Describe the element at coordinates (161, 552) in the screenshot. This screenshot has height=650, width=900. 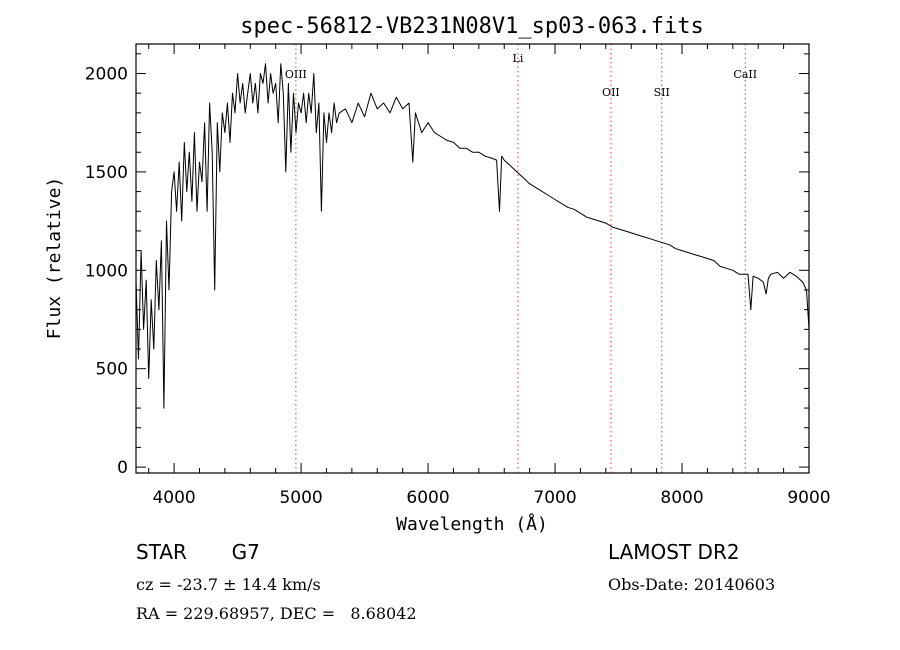
I see `object-class-label: STAR` at that location.